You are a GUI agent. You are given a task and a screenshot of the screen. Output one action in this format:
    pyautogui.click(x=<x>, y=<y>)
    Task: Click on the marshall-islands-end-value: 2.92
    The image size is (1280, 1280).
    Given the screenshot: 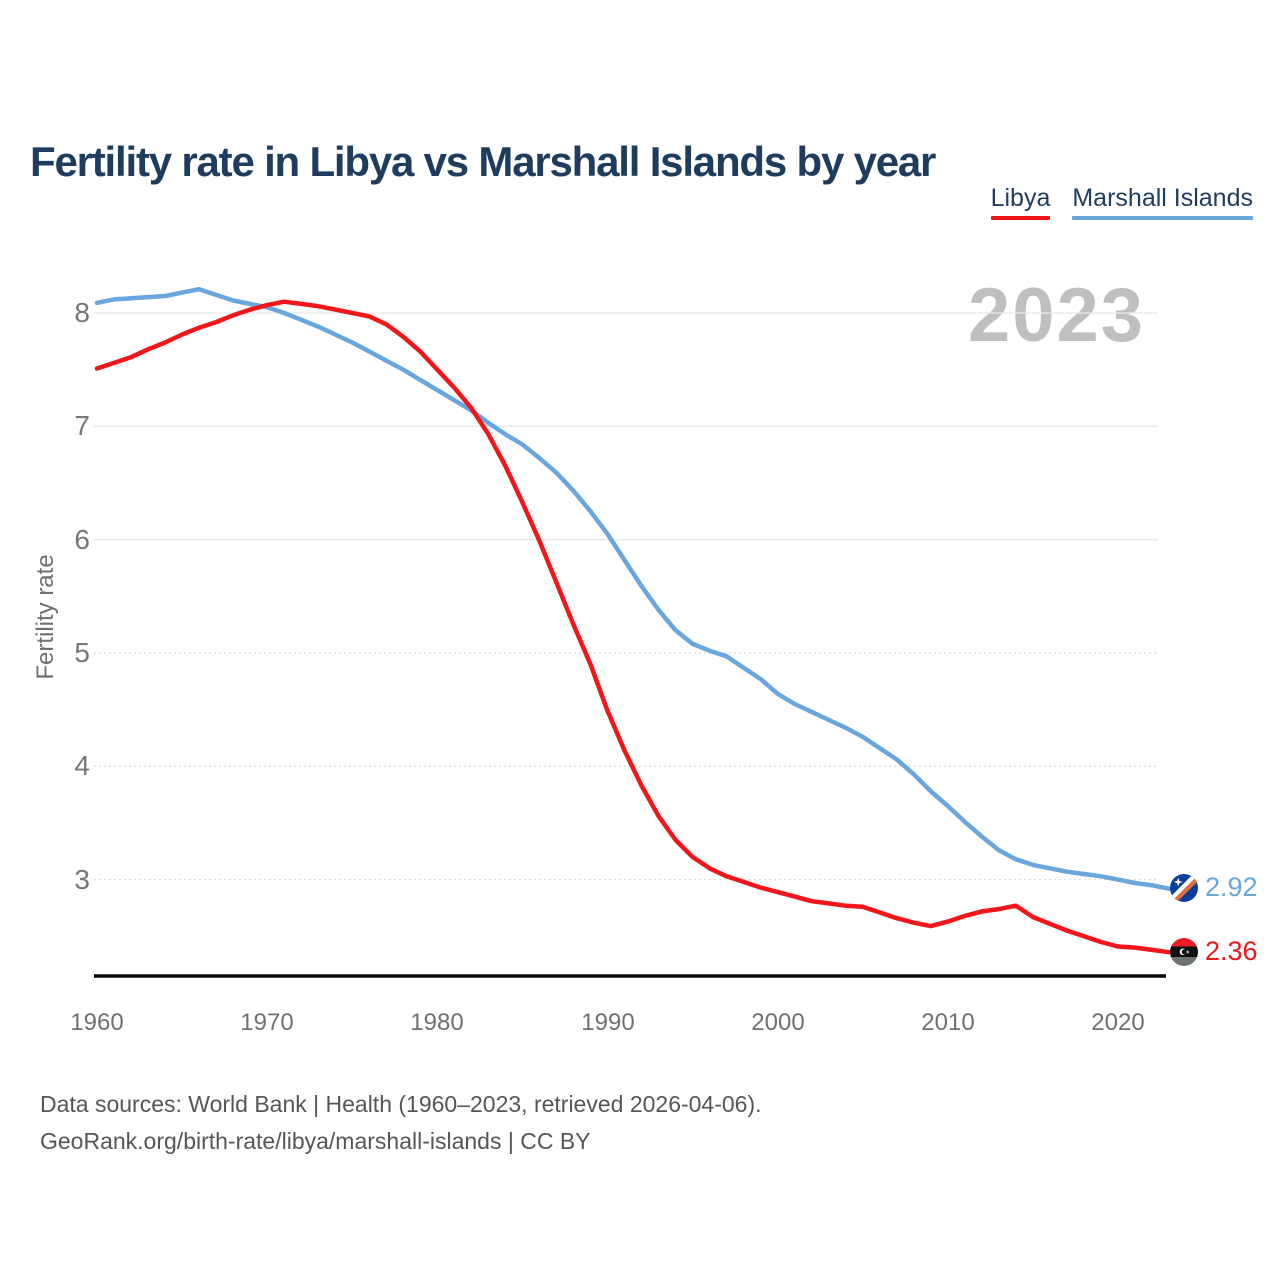 What is the action you would take?
    pyautogui.click(x=1231, y=887)
    